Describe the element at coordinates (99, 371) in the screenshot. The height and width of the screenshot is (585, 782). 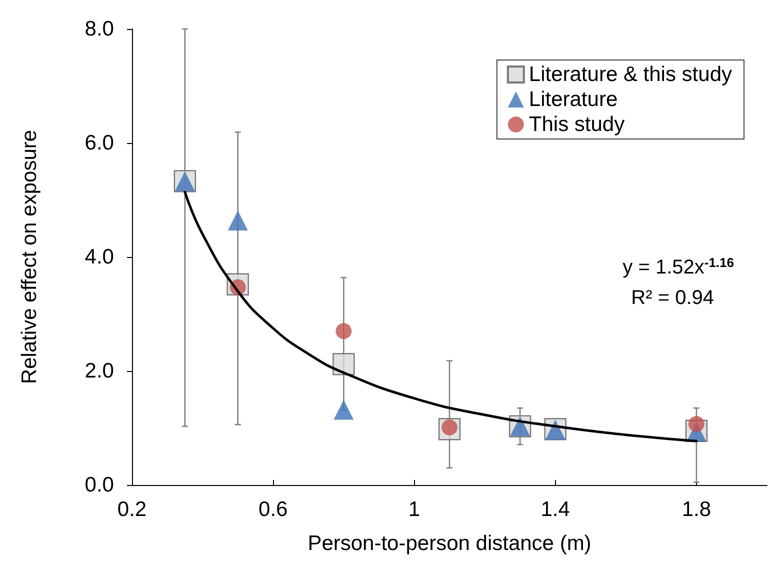
I see `y-tick-label: 2.0` at that location.